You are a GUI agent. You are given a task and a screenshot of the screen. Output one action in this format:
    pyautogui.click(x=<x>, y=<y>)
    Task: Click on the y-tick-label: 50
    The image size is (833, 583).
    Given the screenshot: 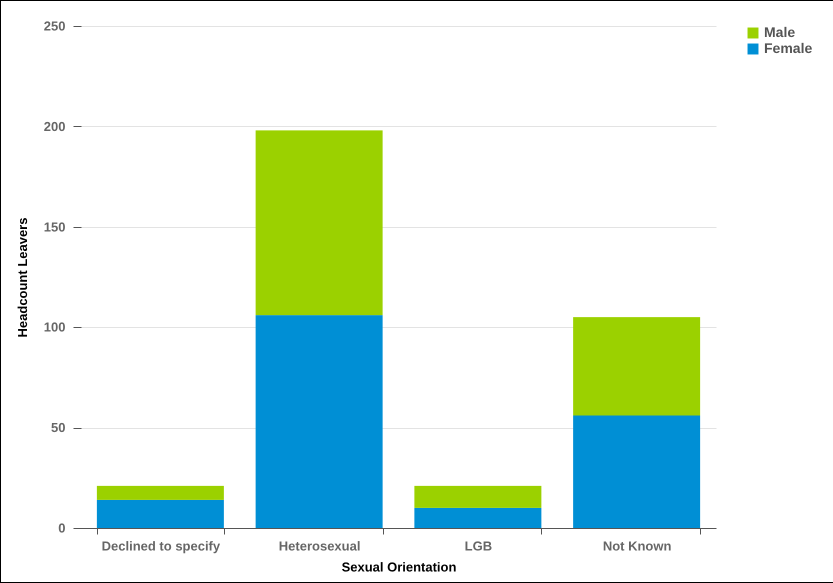 What is the action you would take?
    pyautogui.click(x=58, y=428)
    